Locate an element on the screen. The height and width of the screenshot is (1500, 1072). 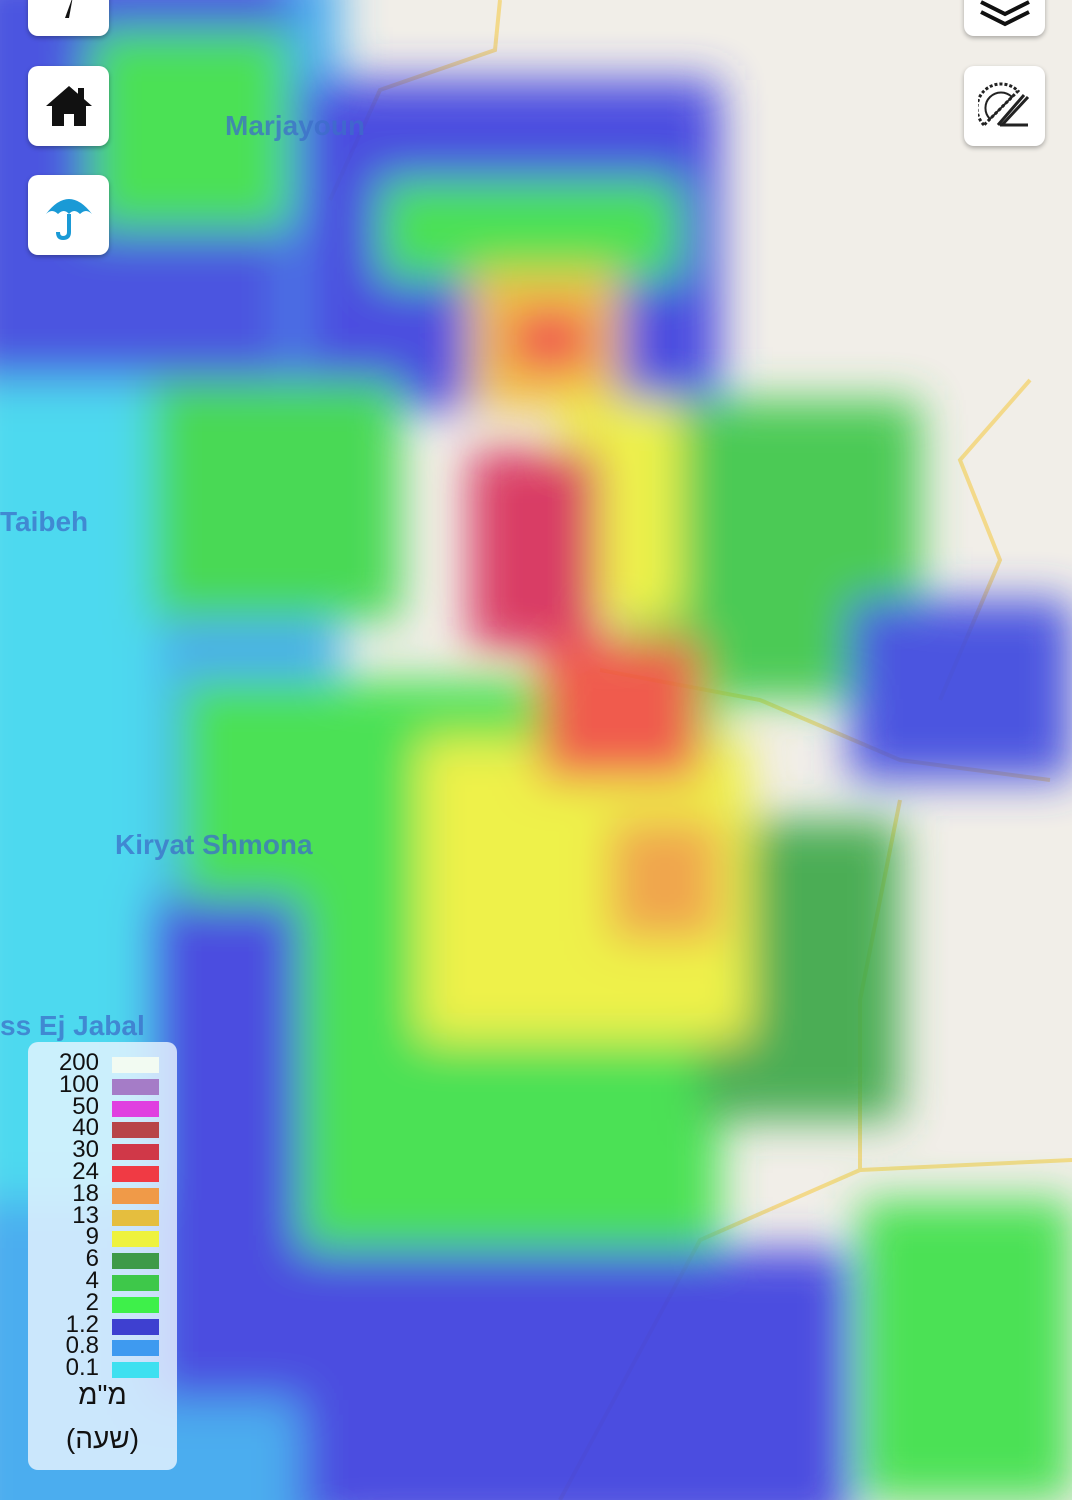
umbrella-icon is located at coordinates (68, 220).